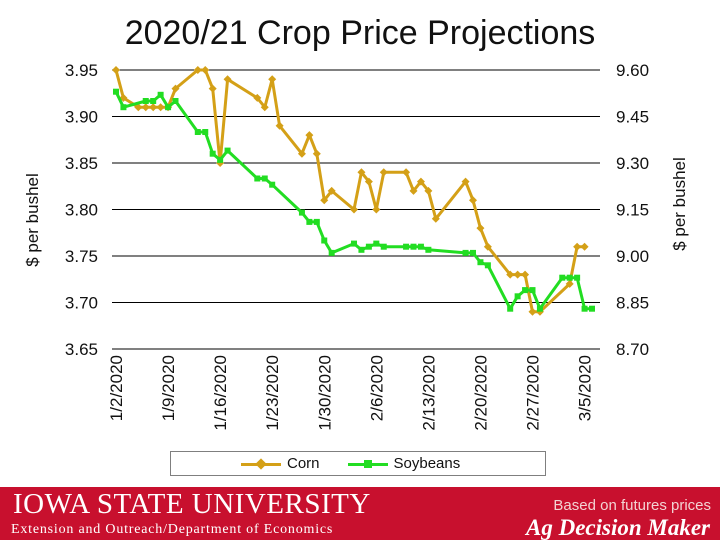 The width and height of the screenshot is (720, 541). What do you see at coordinates (272, 393) in the screenshot?
I see `x-tick-label: 1/23/2020` at bounding box center [272, 393].